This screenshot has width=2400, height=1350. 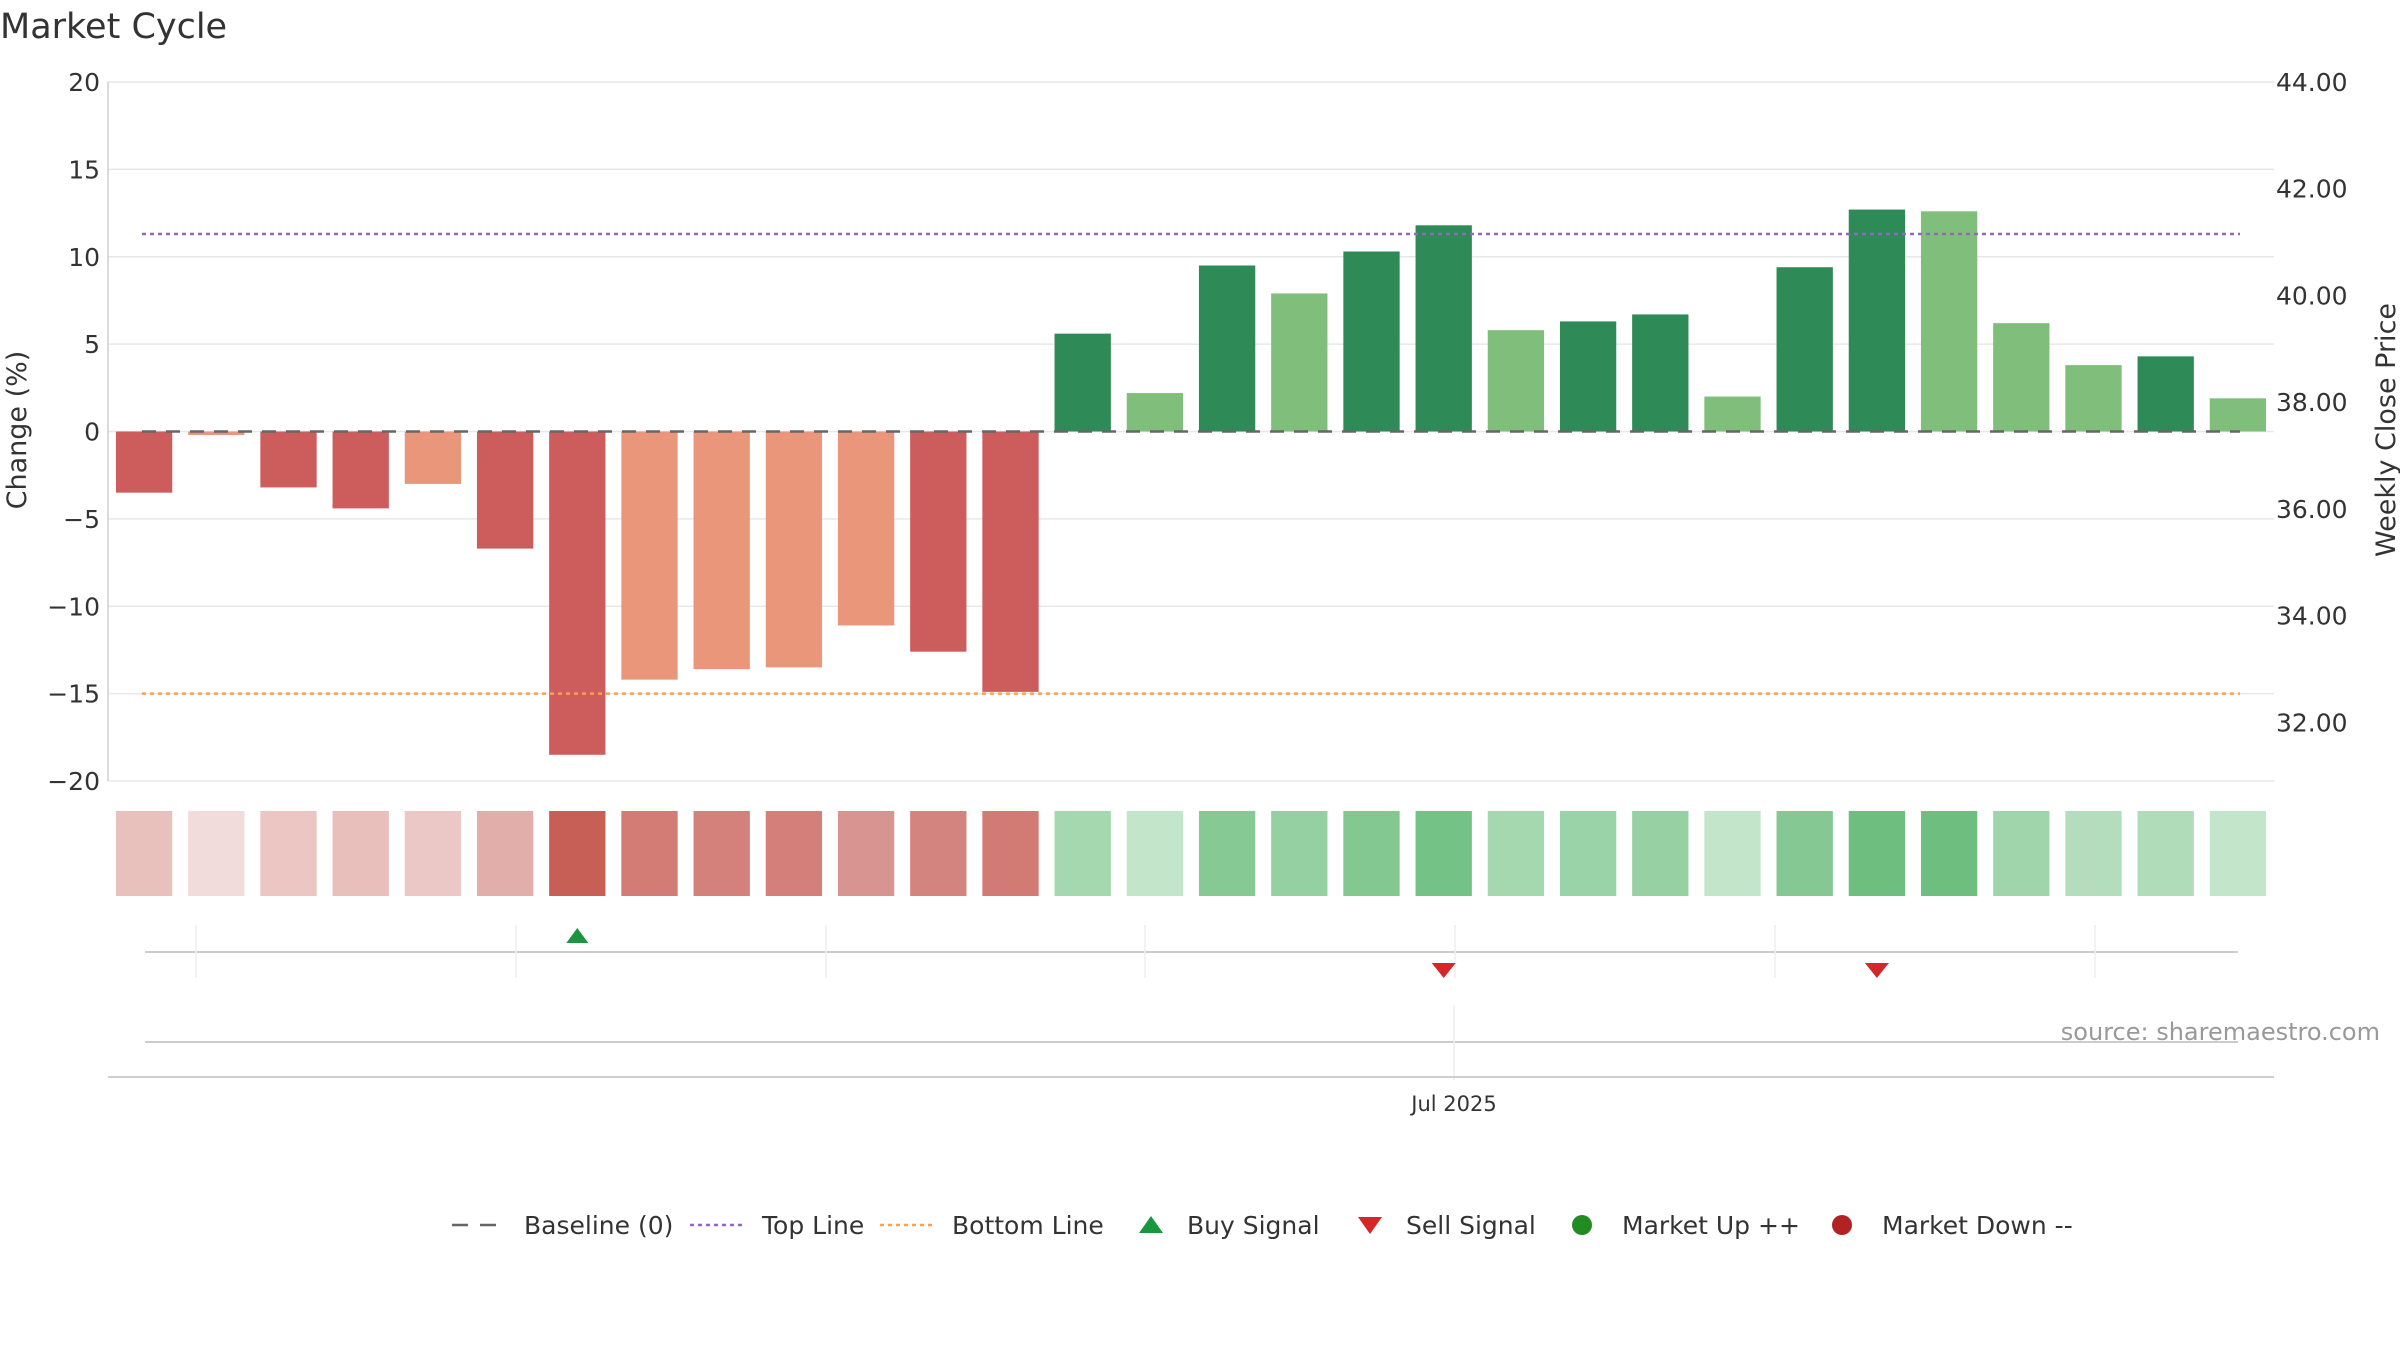 I want to click on y-tick-label-right: 38.00, so click(x=2312, y=402).